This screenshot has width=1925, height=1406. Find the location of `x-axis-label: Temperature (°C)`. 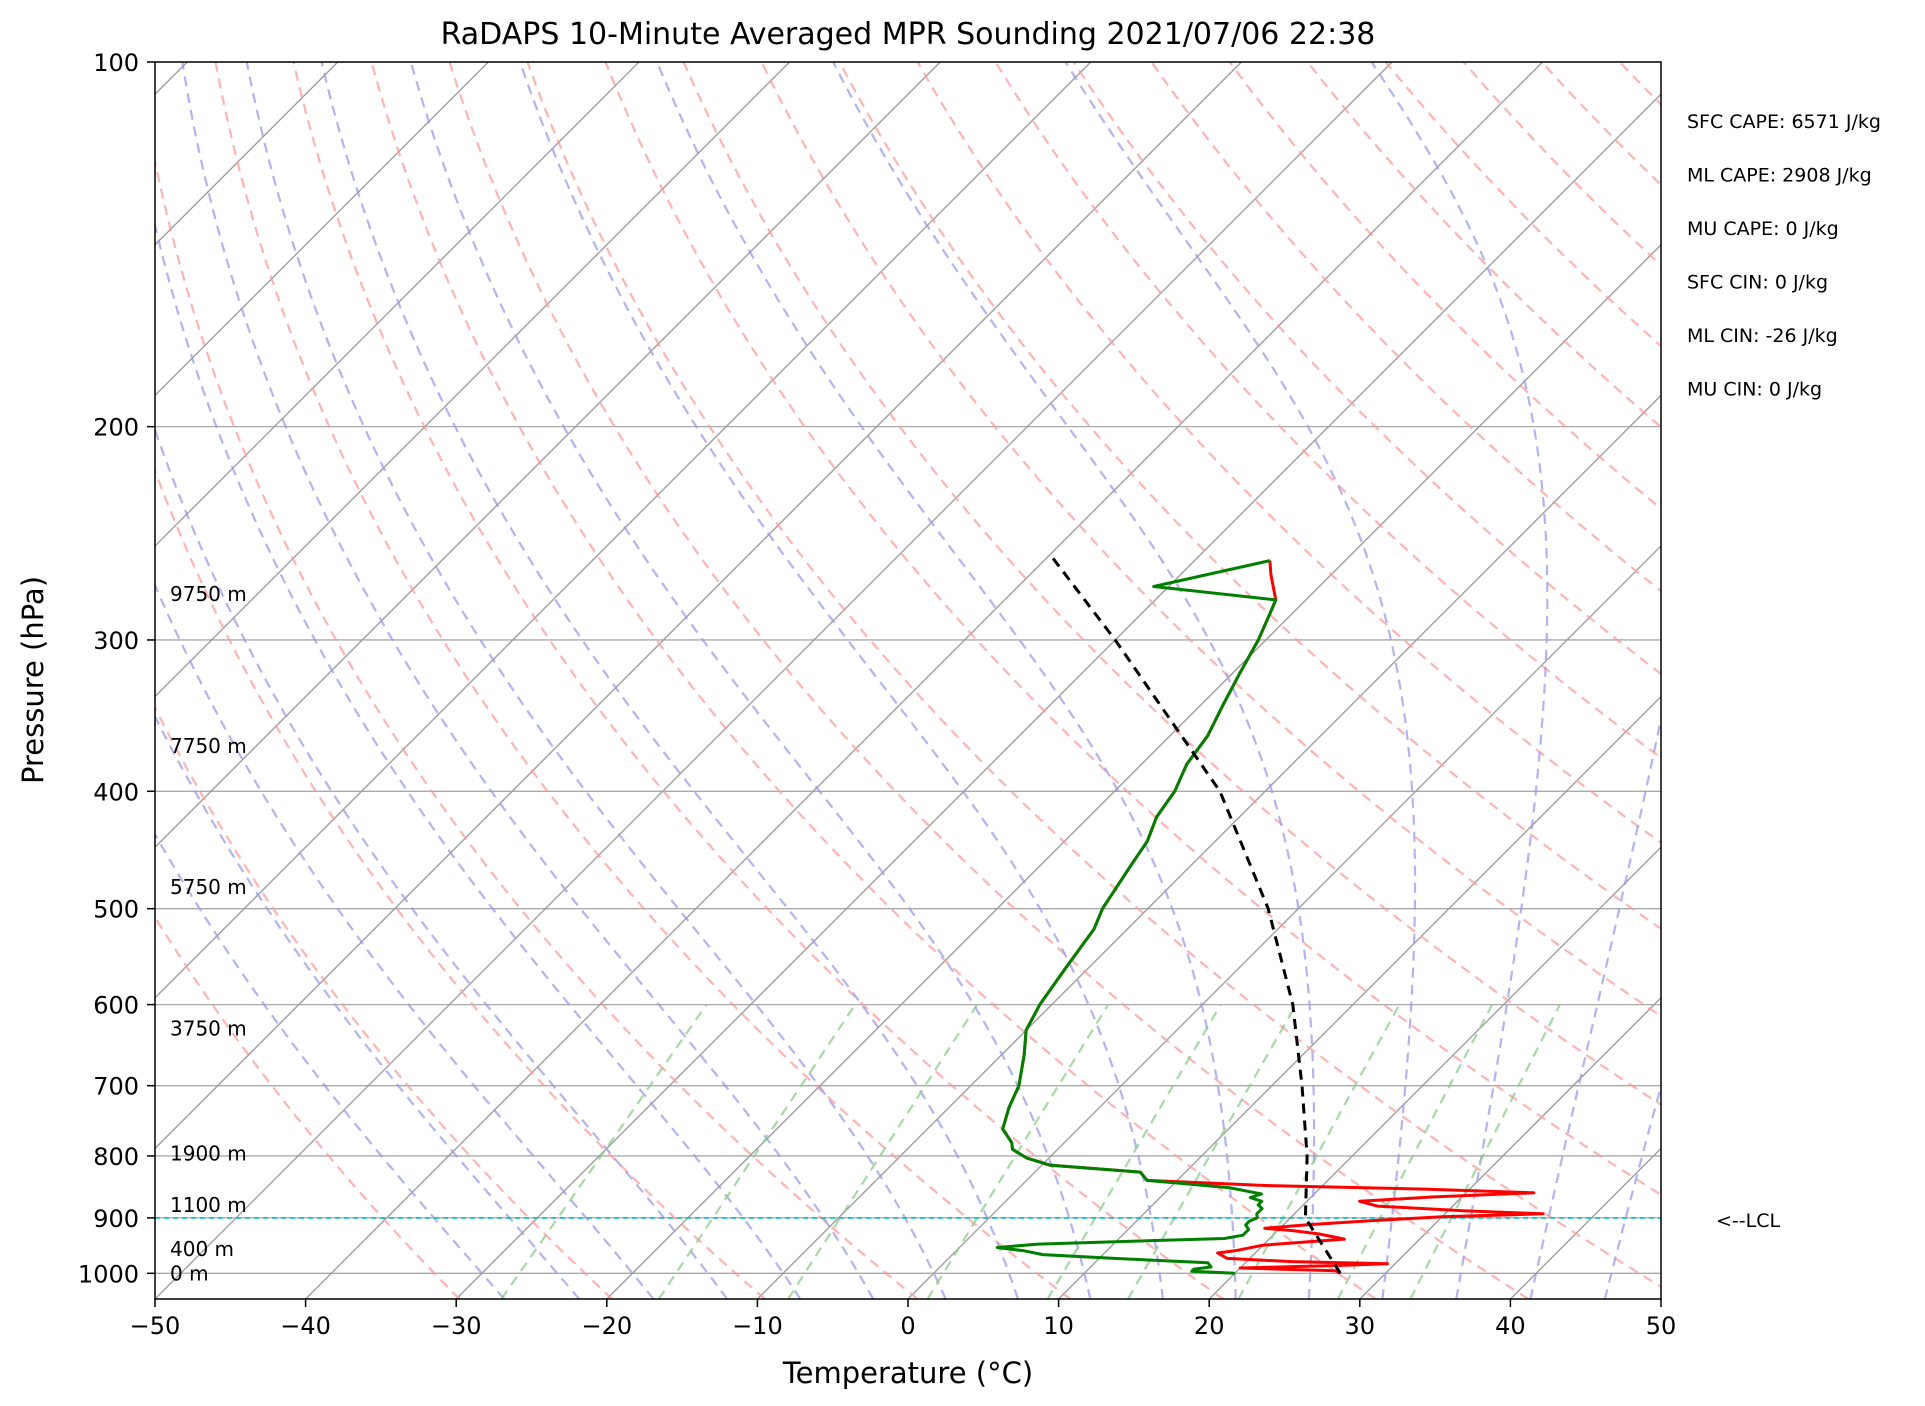

x-axis-label: Temperature (°C) is located at coordinates (907, 1373).